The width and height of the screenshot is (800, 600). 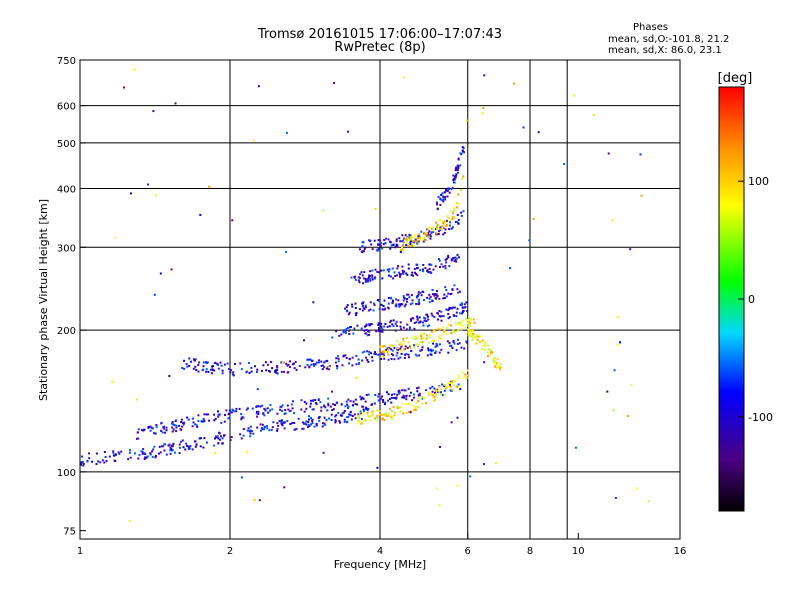 What do you see at coordinates (751, 299) in the screenshot?
I see `colorbar-tick-label: 0` at bounding box center [751, 299].